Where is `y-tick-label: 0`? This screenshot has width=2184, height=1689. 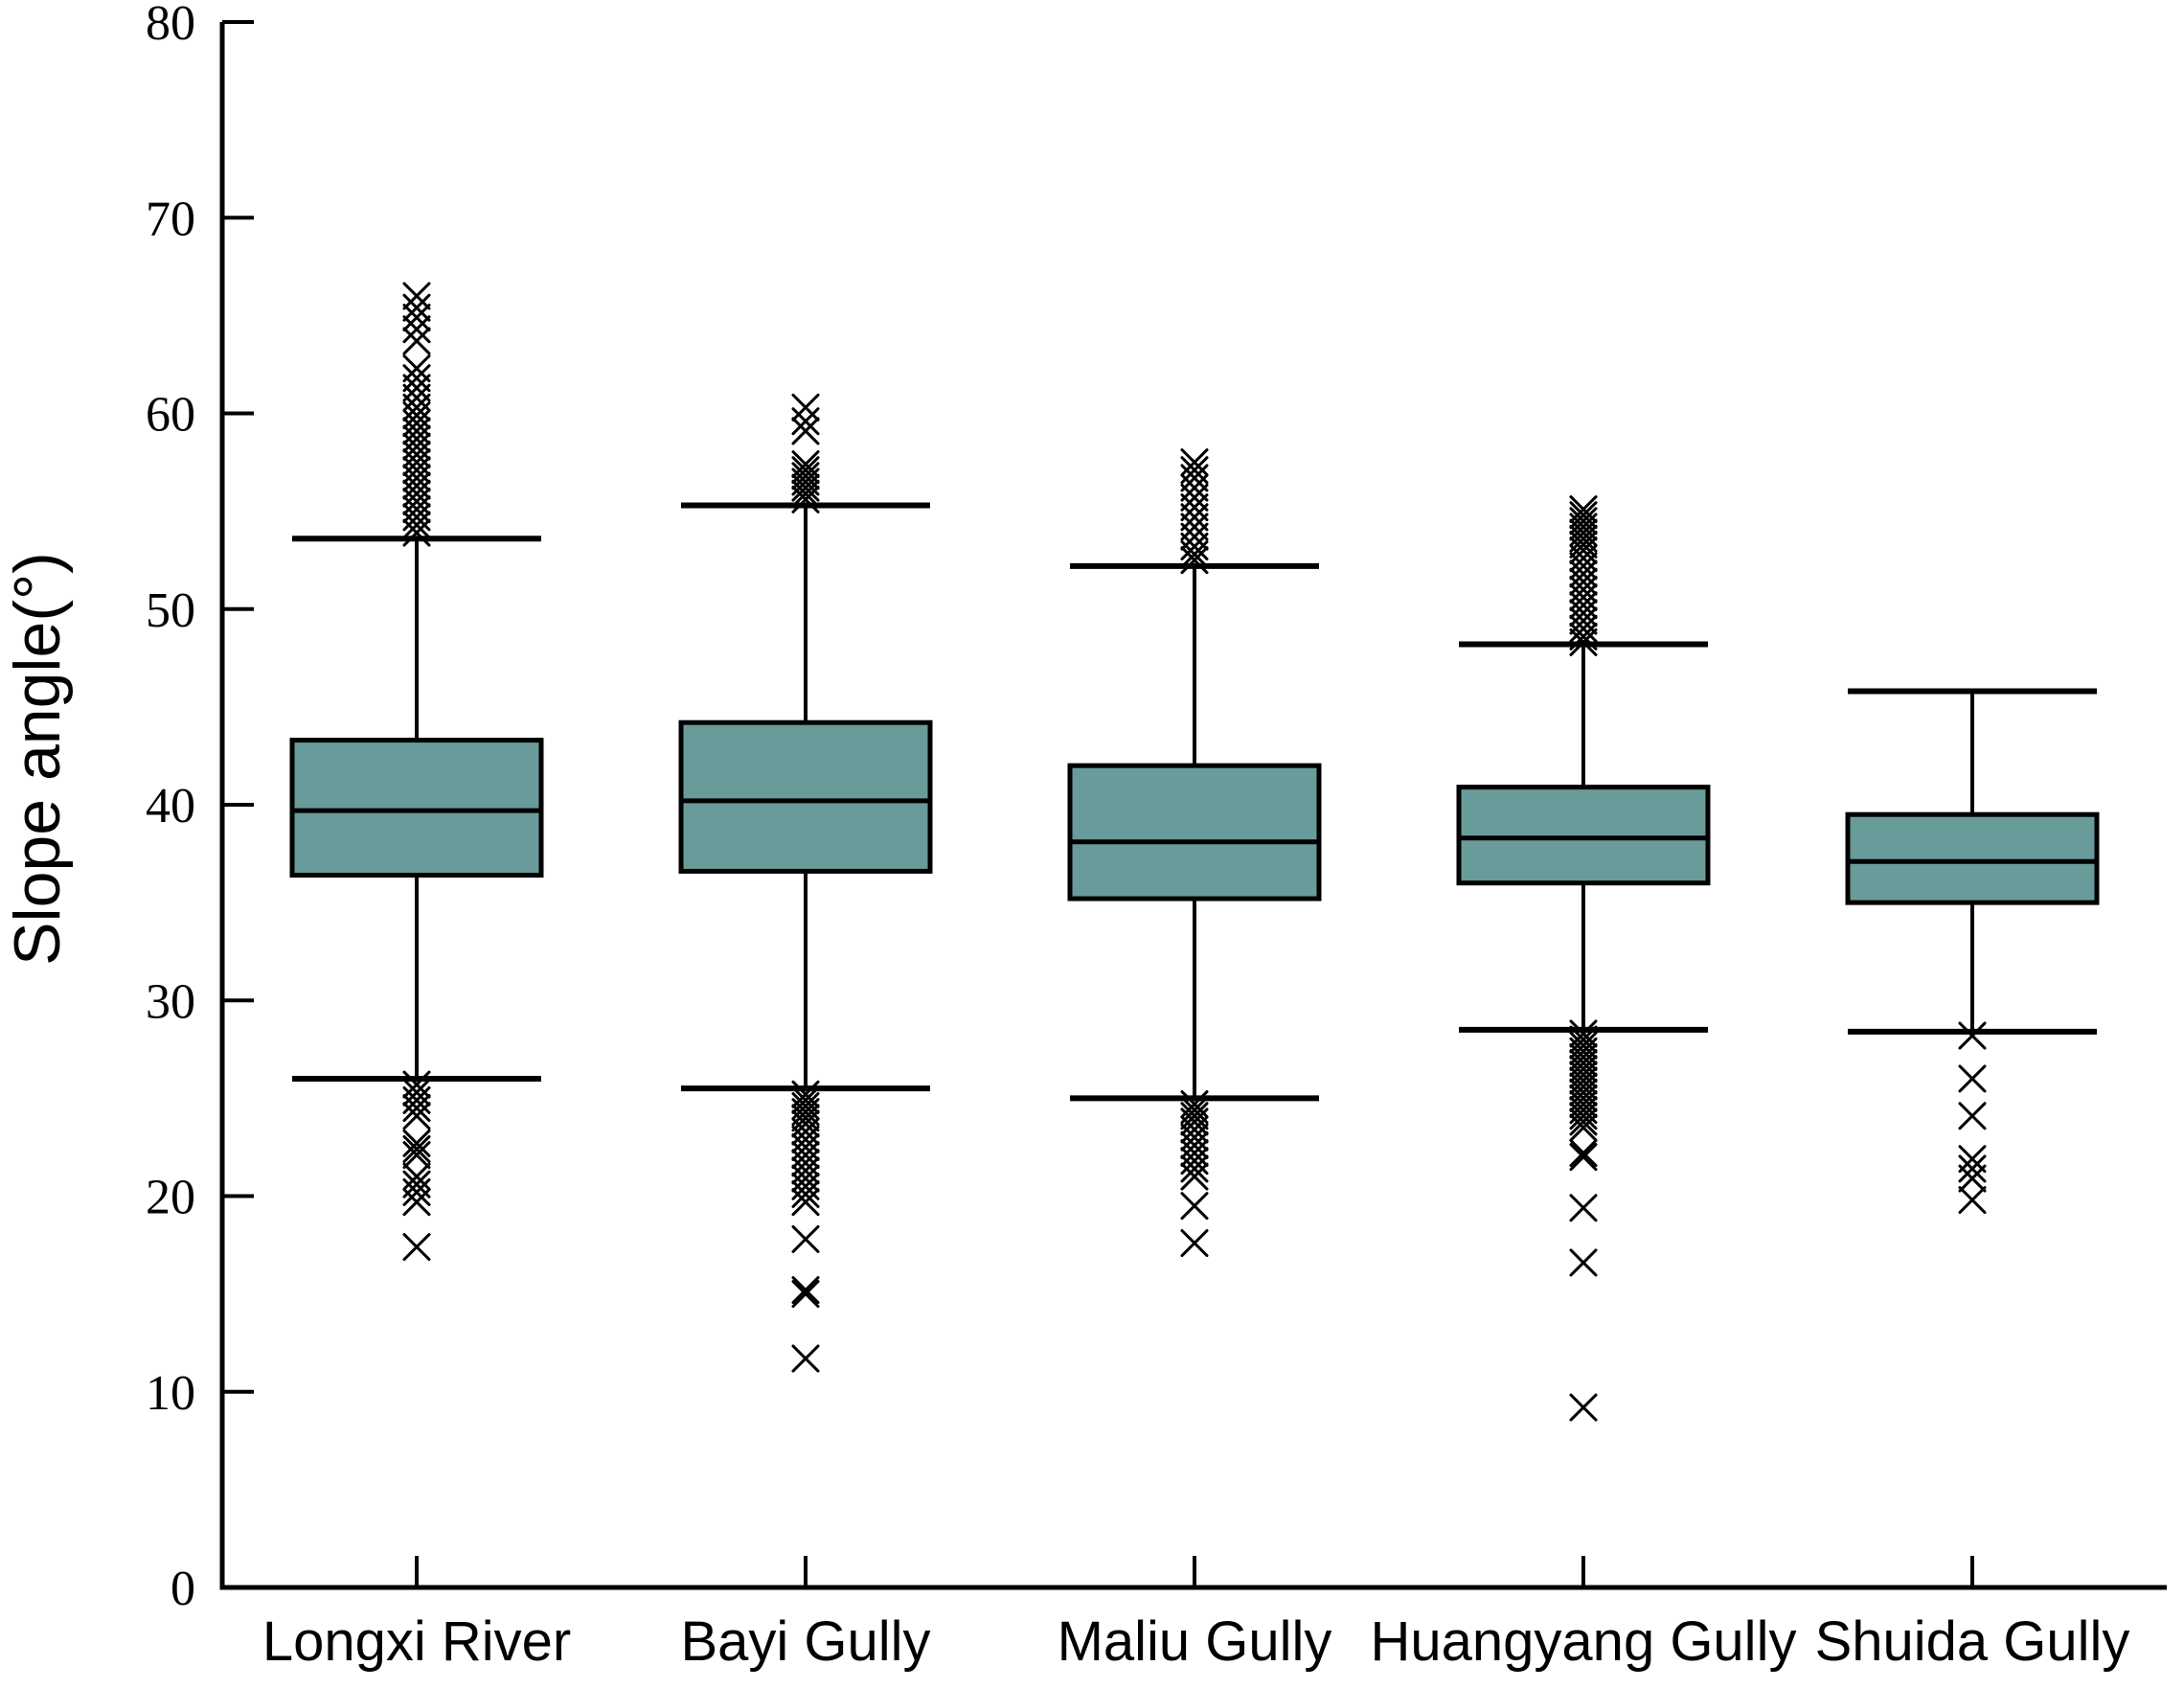
y-tick-label: 0 is located at coordinates (183, 1589).